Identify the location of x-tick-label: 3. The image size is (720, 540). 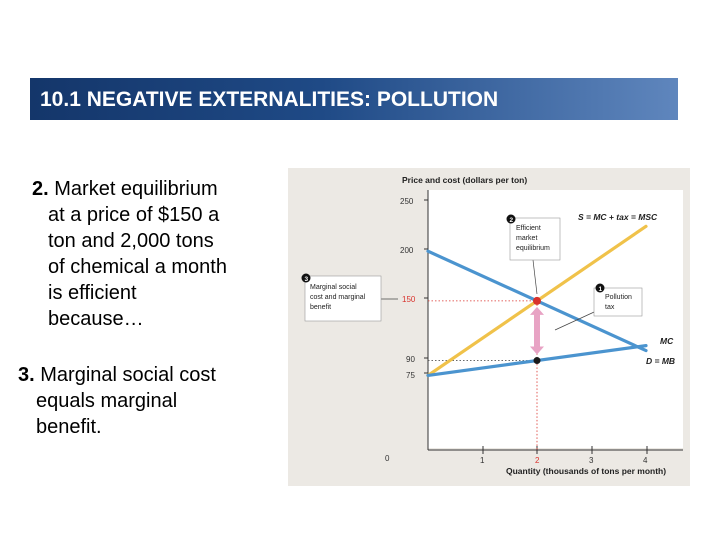
(591, 460).